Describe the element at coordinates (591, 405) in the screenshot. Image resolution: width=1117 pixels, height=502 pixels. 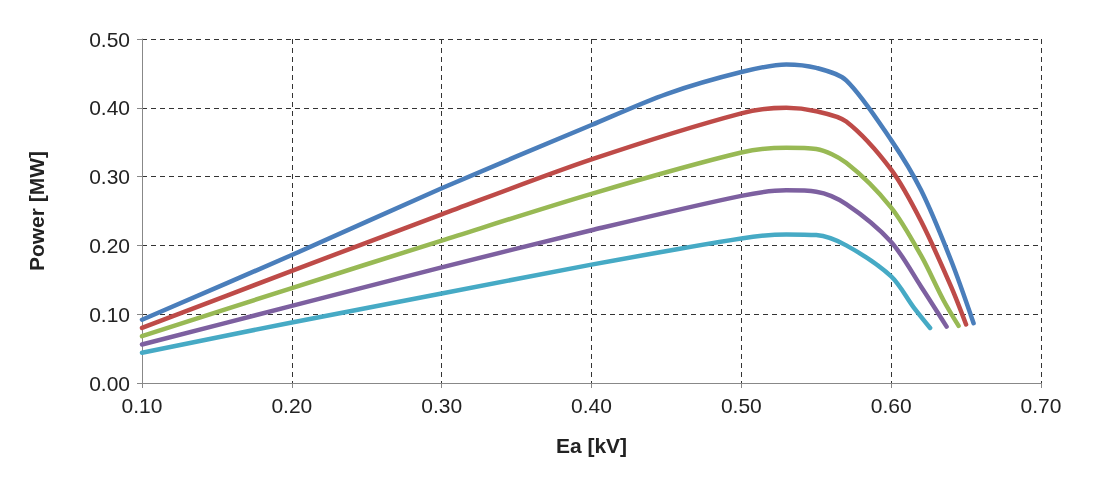
I see `x-tick-label: 0.40` at that location.